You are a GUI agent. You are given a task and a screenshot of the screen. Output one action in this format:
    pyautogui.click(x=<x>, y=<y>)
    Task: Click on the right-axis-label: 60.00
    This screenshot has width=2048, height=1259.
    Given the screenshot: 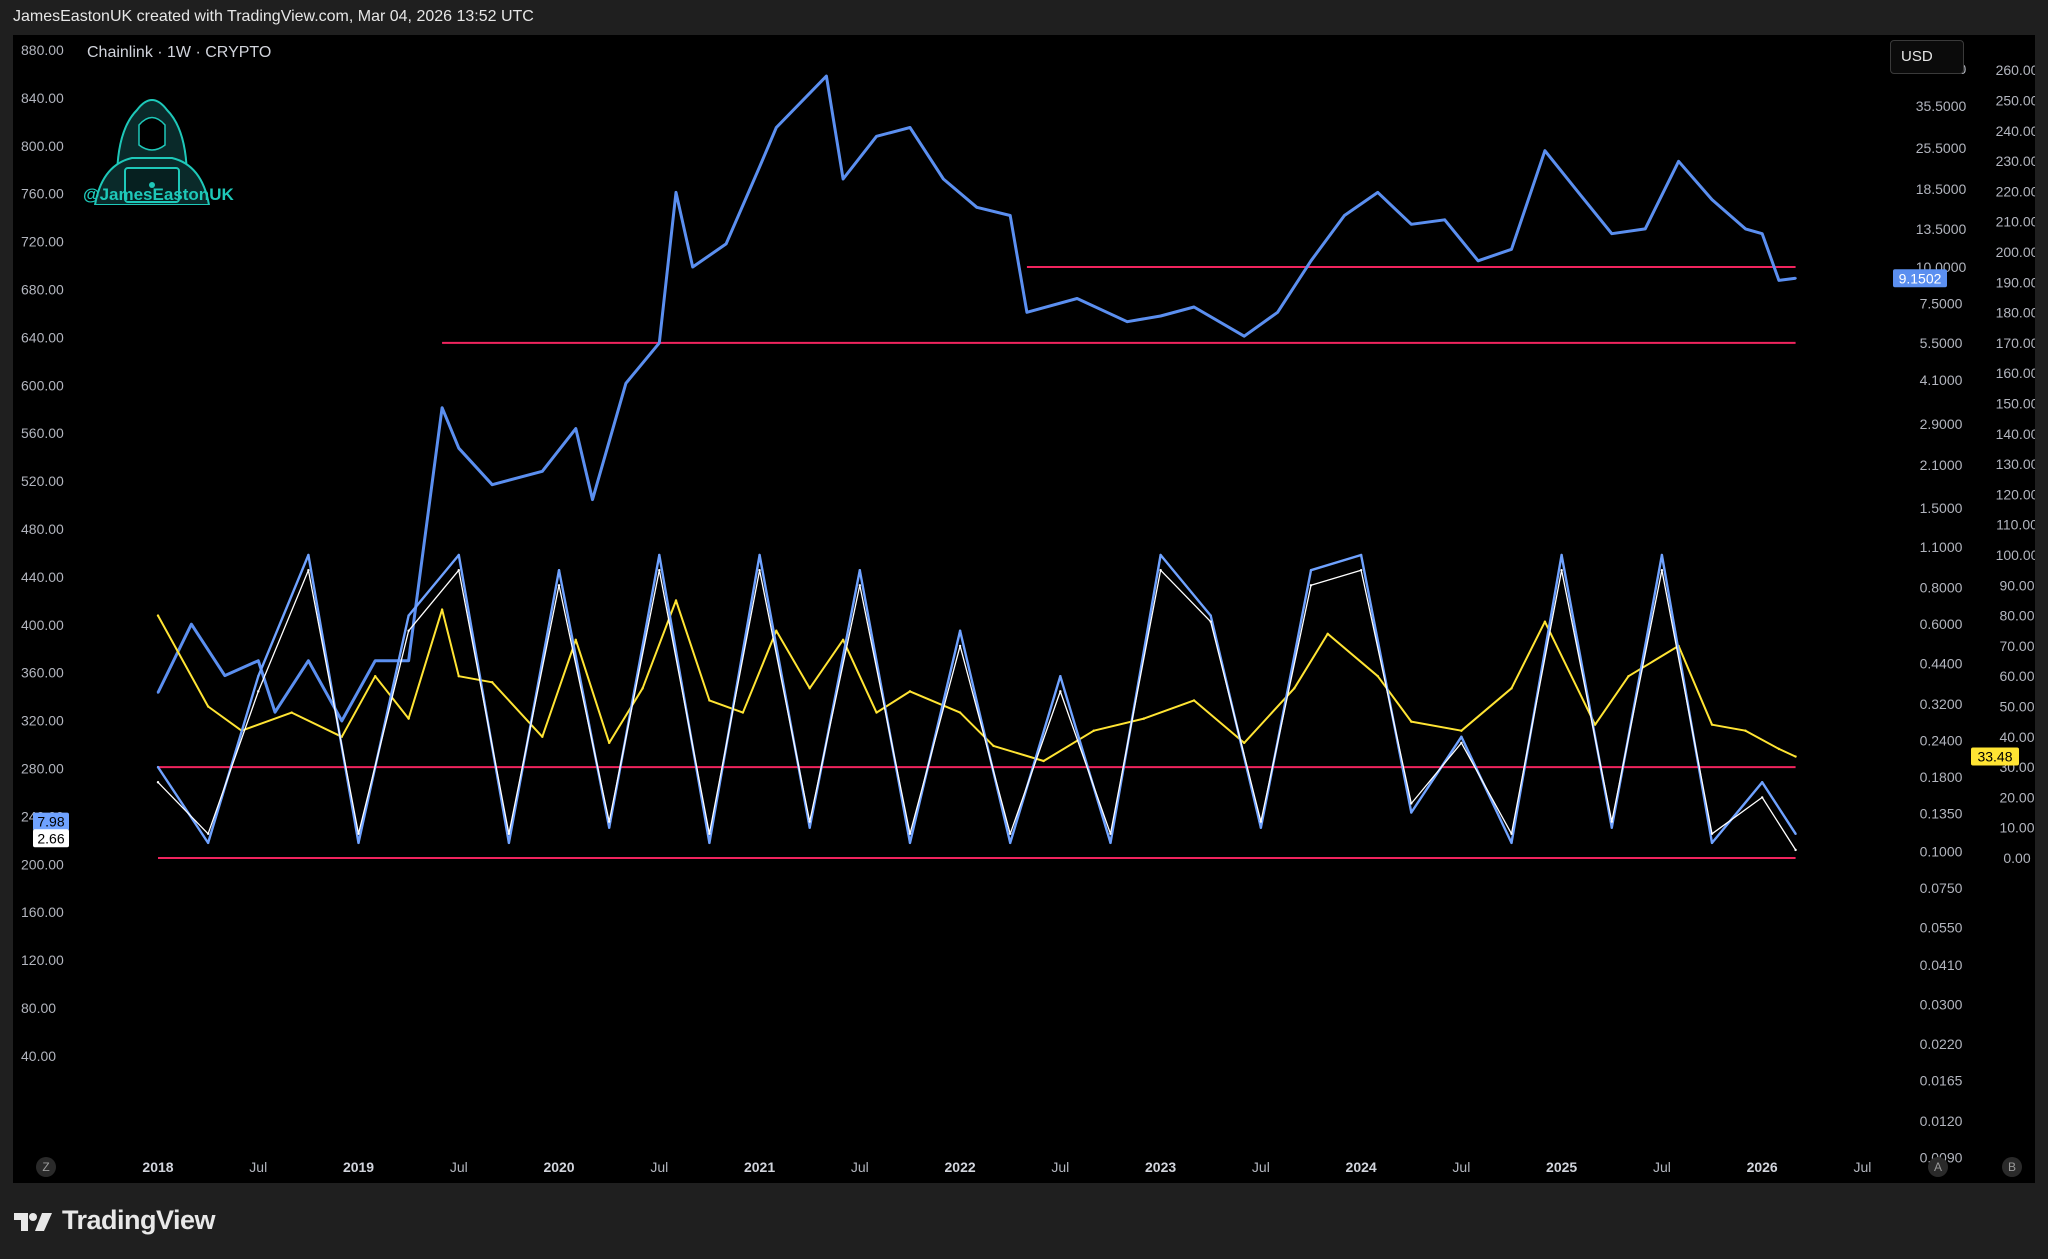 What is the action you would take?
    pyautogui.click(x=2016, y=676)
    